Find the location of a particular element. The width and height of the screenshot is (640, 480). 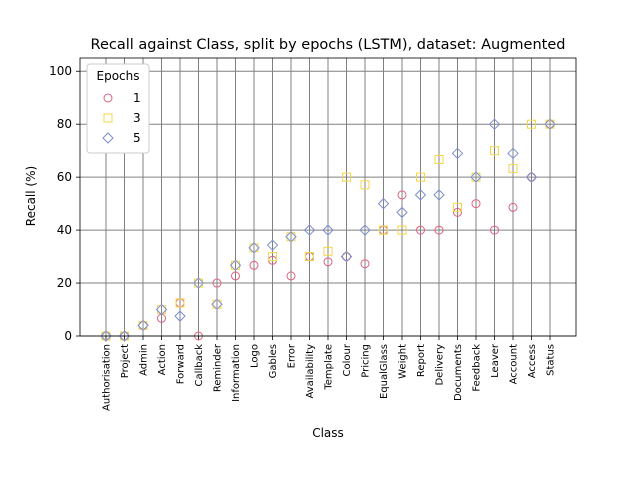

legend-label-1: 1 is located at coordinates (137, 98).